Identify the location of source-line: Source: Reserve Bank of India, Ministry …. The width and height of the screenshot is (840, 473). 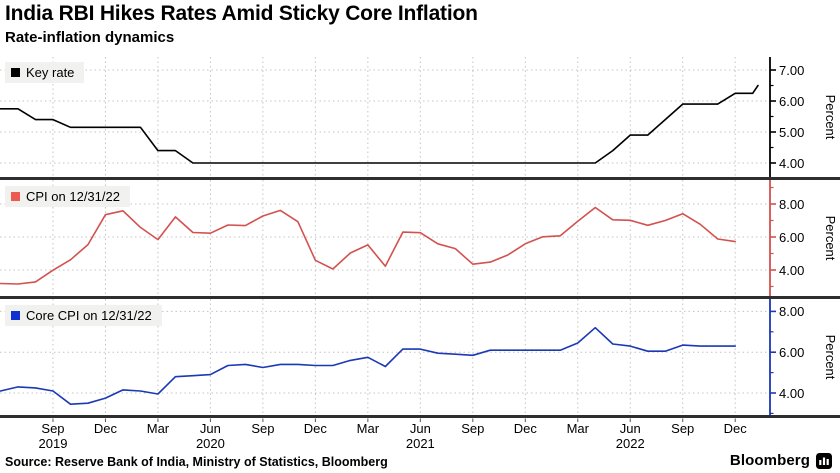
(196, 462).